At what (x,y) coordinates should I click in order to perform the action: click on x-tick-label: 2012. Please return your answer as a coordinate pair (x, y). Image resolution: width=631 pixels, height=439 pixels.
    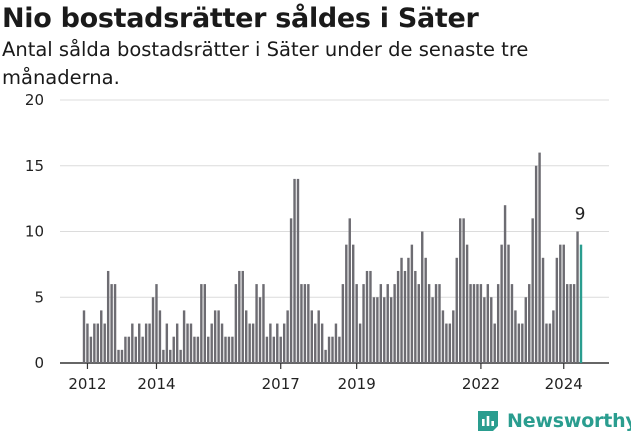
    Looking at the image, I should click on (87, 384).